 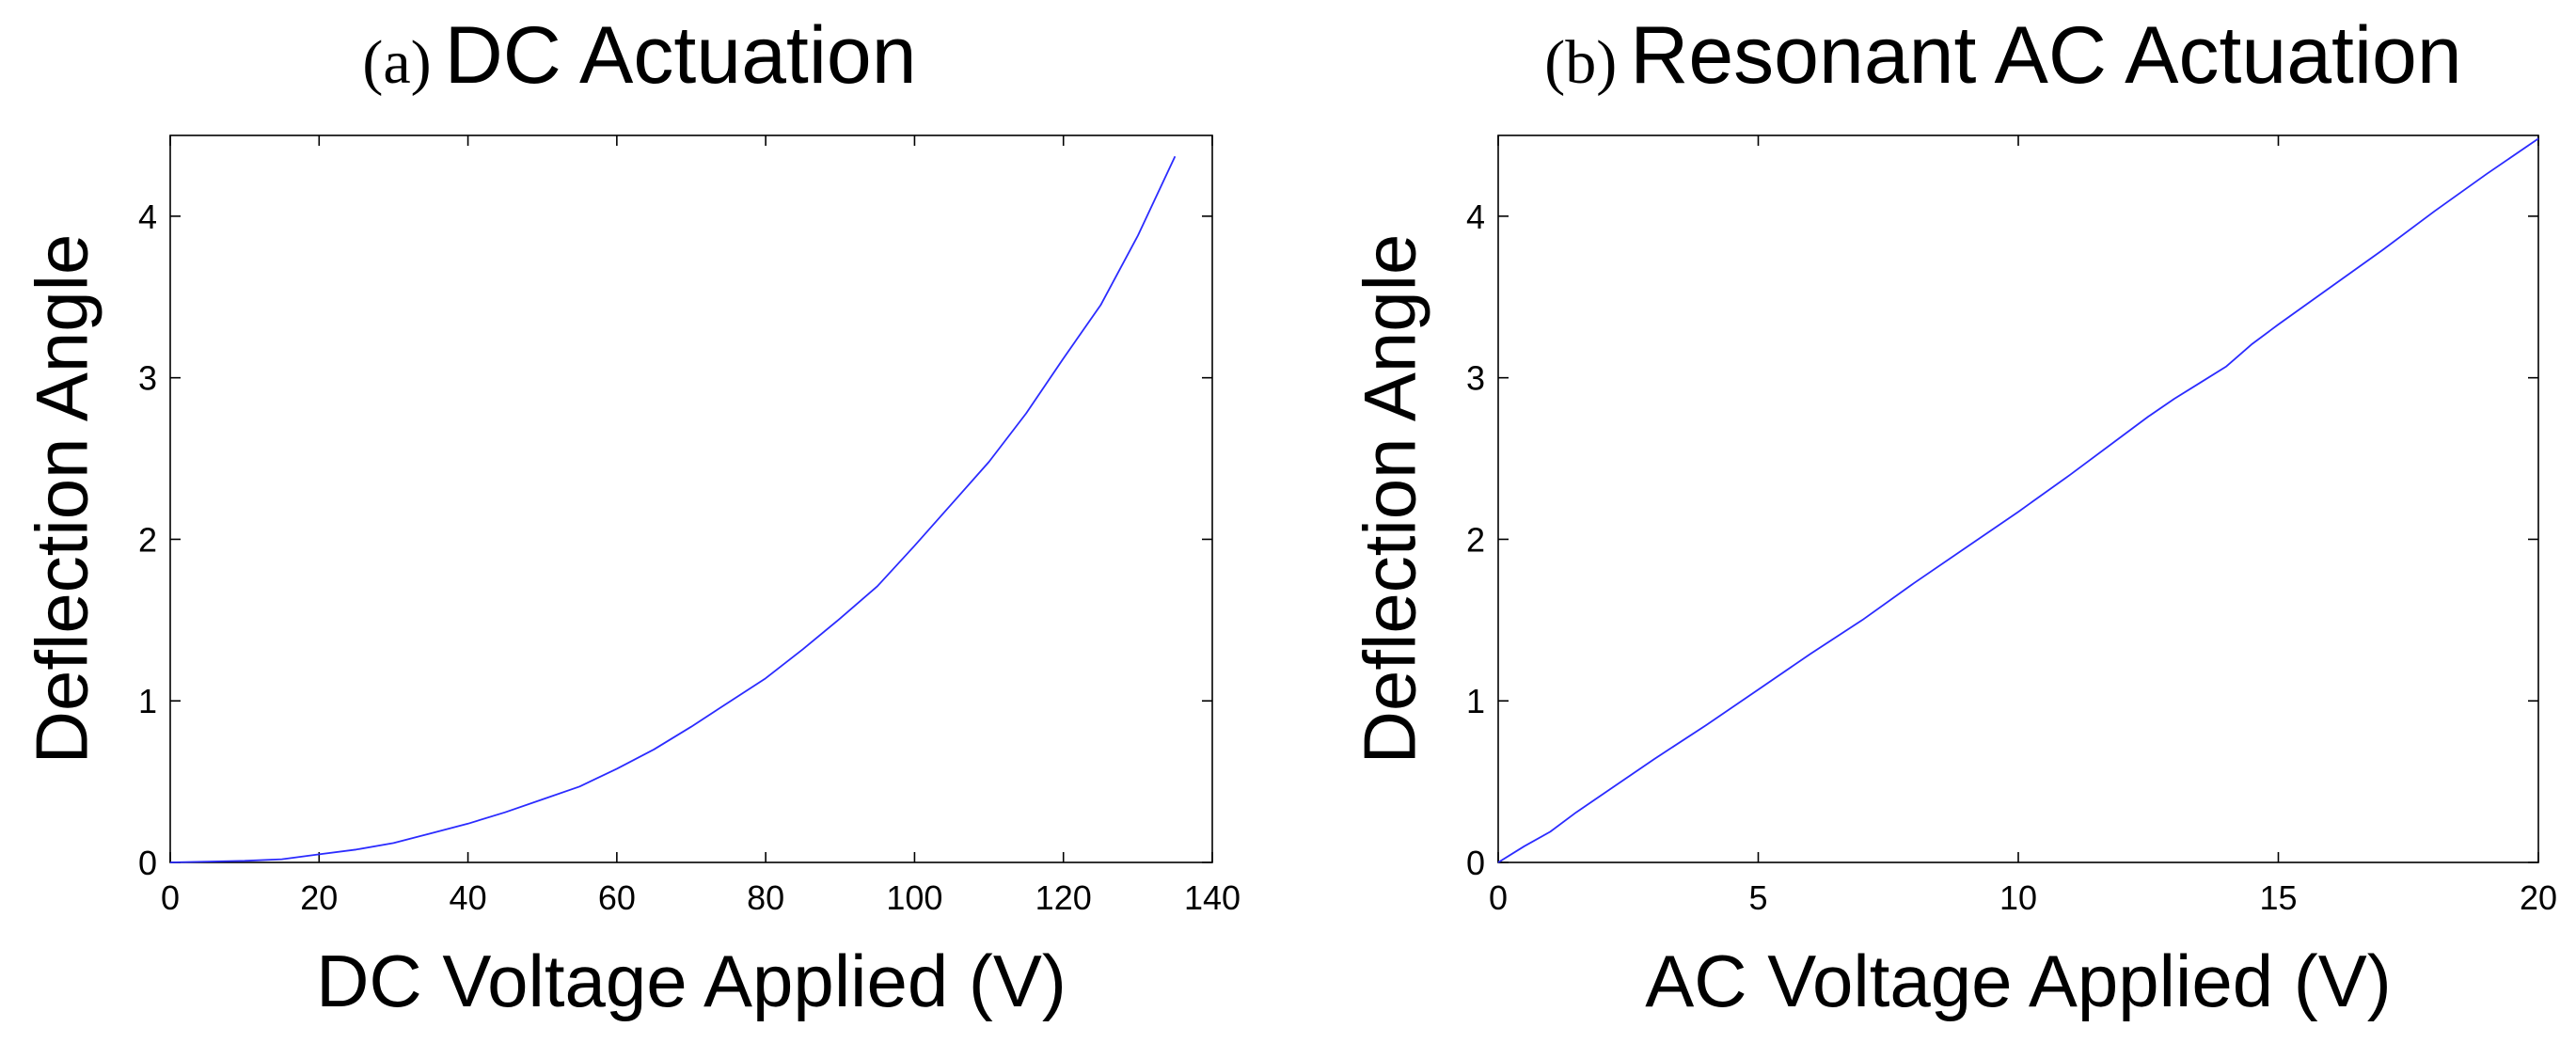 What do you see at coordinates (617, 898) in the screenshot?
I see `x-tick-label: 60` at bounding box center [617, 898].